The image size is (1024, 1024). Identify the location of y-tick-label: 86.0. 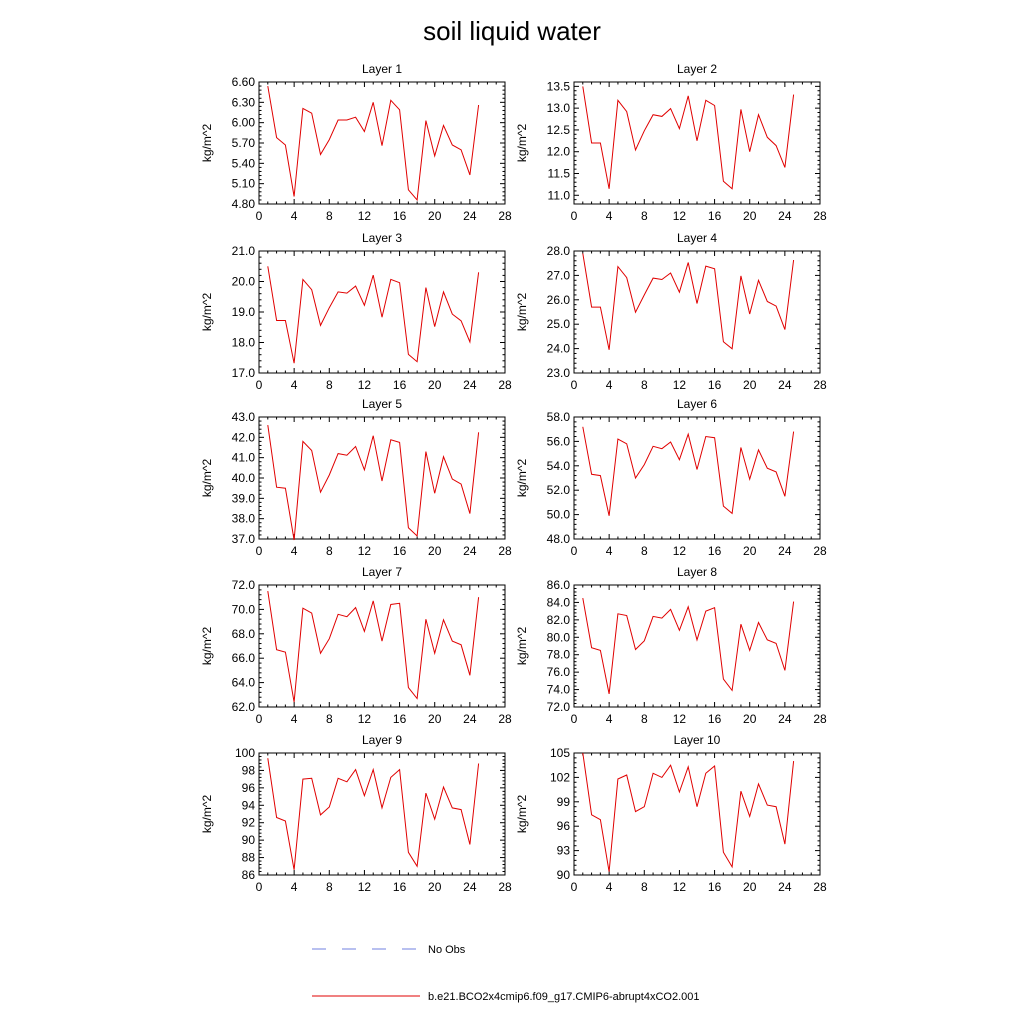
(559, 585).